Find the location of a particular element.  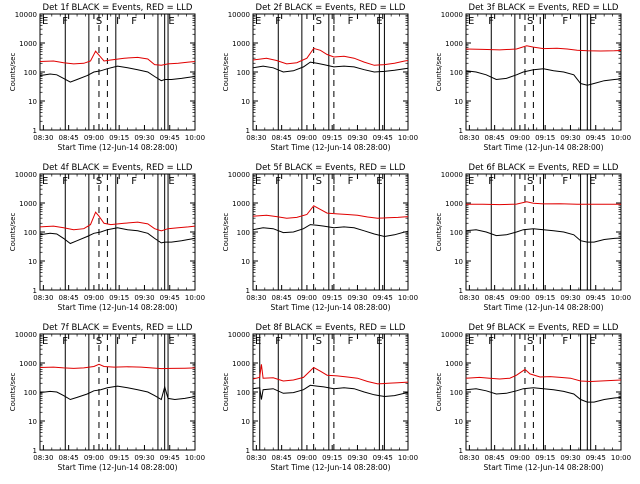

panel-title: Det 9f BLACK = Events, RED = LLD is located at coordinates (544, 328).